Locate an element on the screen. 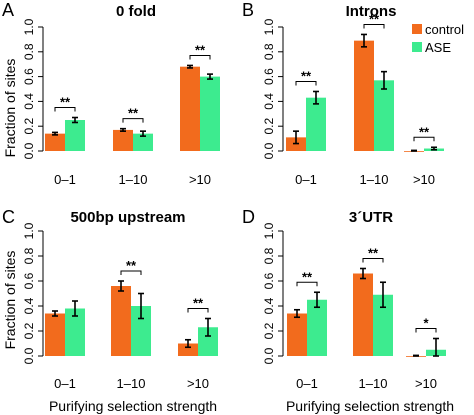 The width and height of the screenshot is (474, 415). panel-c-x-tick-label: >10 is located at coordinates (198, 383).